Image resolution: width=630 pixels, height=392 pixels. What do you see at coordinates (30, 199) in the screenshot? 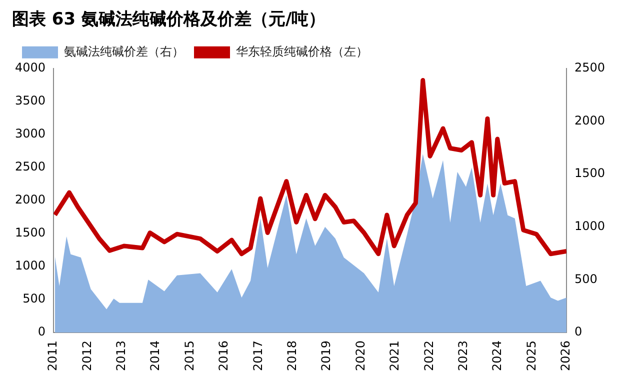
I see `y-tick-label: 2000` at bounding box center [30, 199].